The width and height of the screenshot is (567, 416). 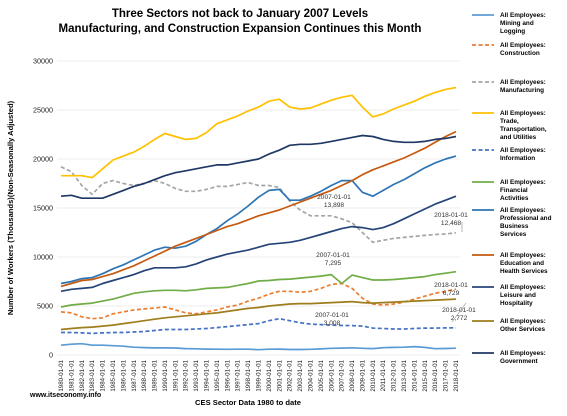 I want to click on annotation-value: 2,772, so click(x=459, y=318).